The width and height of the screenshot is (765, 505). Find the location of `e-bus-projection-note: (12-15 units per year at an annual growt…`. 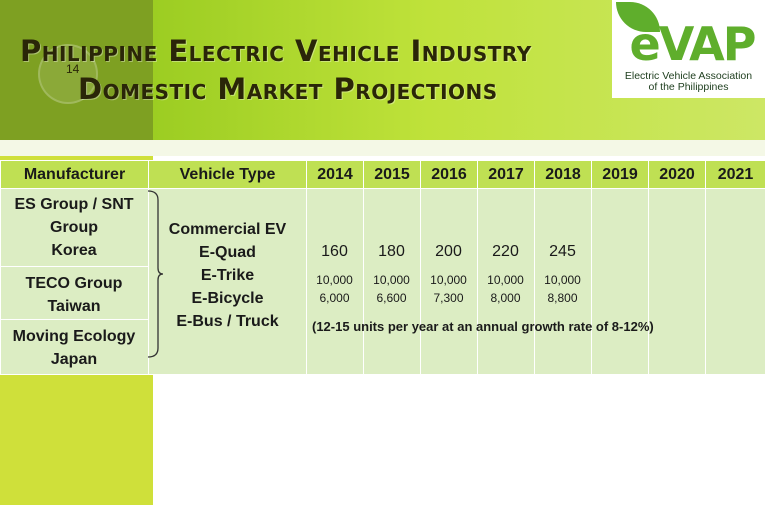

e-bus-projection-note: (12-15 units per year at an annual growt… is located at coordinates (483, 326).